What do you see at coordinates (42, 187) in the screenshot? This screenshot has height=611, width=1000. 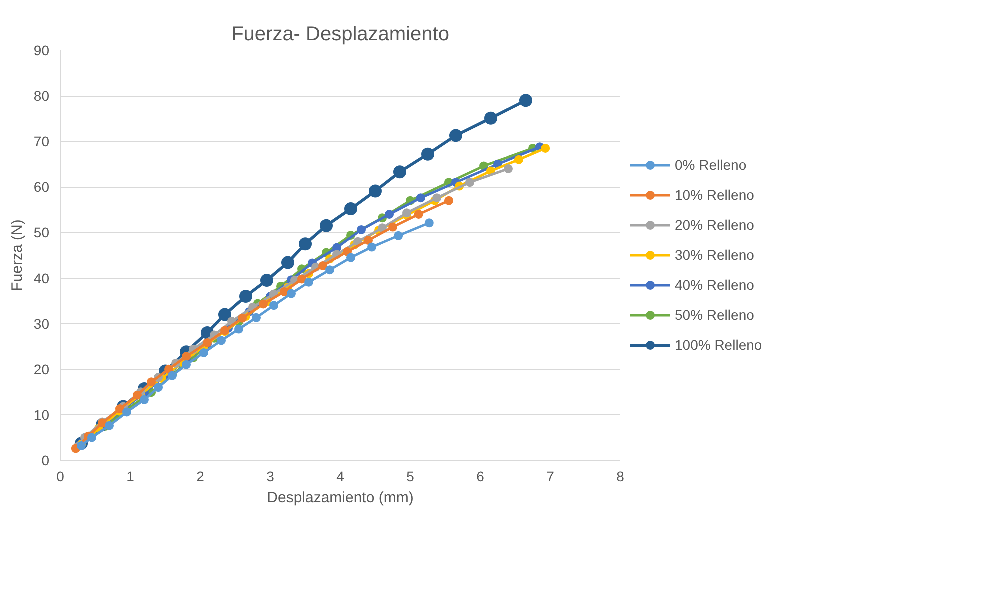 I see `y-tick-label: 60` at bounding box center [42, 187].